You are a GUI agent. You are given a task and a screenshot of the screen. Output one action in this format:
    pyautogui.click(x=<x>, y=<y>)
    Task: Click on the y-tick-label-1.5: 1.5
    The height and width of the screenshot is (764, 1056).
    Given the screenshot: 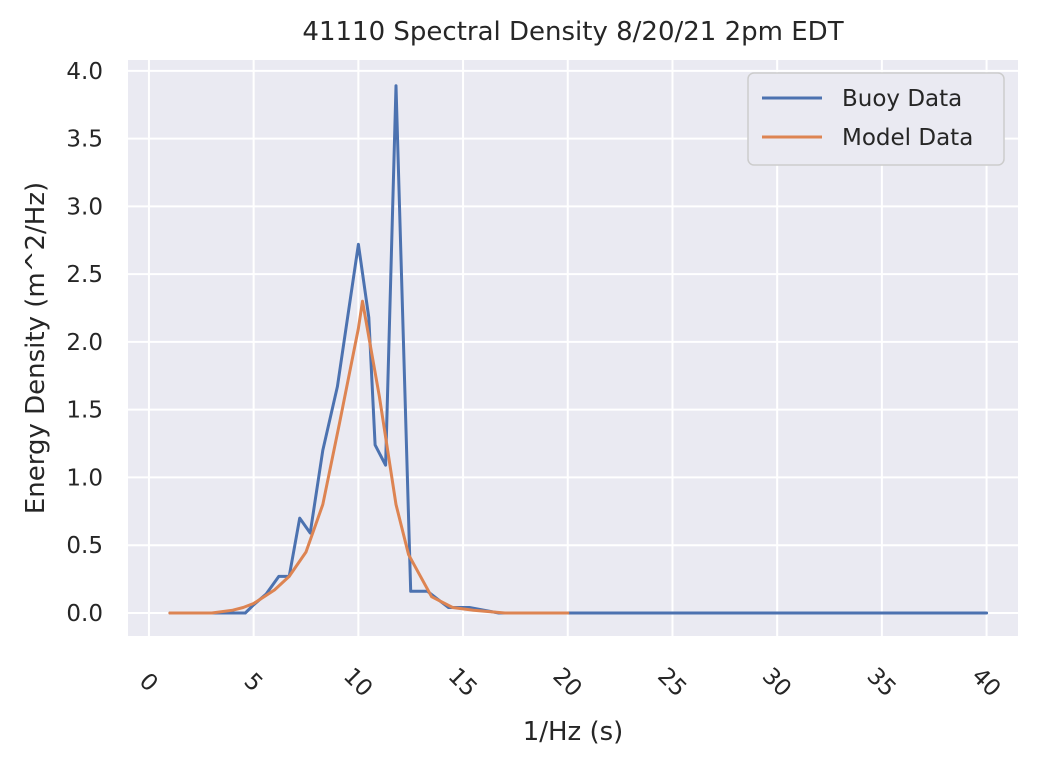 What is the action you would take?
    pyautogui.click(x=84, y=411)
    